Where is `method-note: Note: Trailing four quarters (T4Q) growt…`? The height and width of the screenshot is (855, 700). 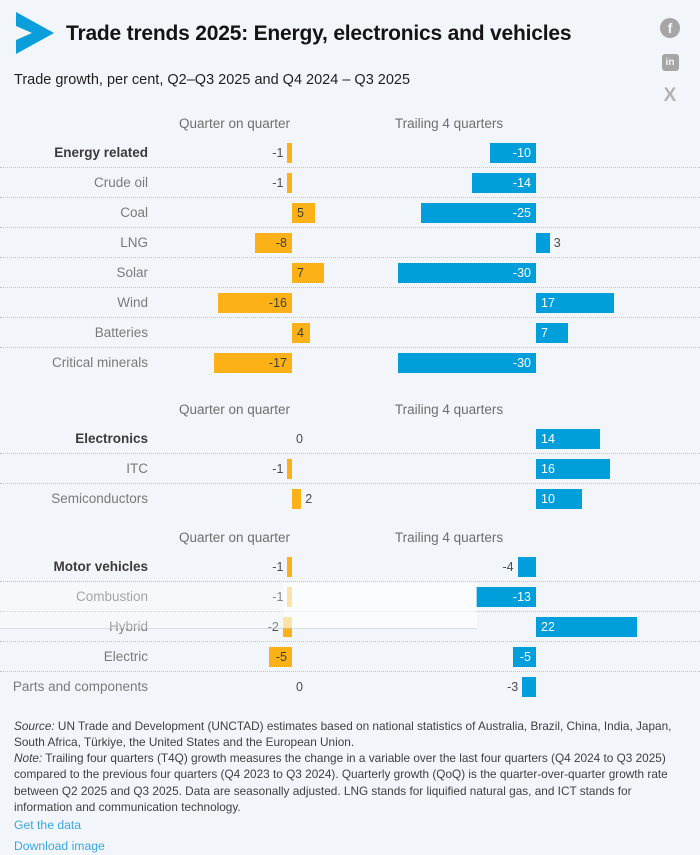
method-note: Note: Trailing four quarters (T4Q) growt… is located at coordinates (341, 782).